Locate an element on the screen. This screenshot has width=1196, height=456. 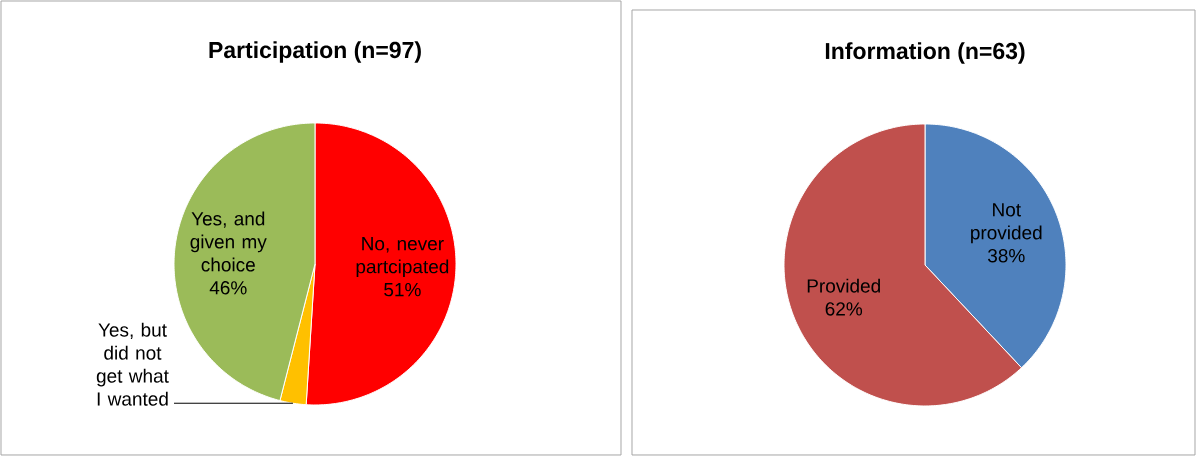
data-label: 46% is located at coordinates (228, 288).